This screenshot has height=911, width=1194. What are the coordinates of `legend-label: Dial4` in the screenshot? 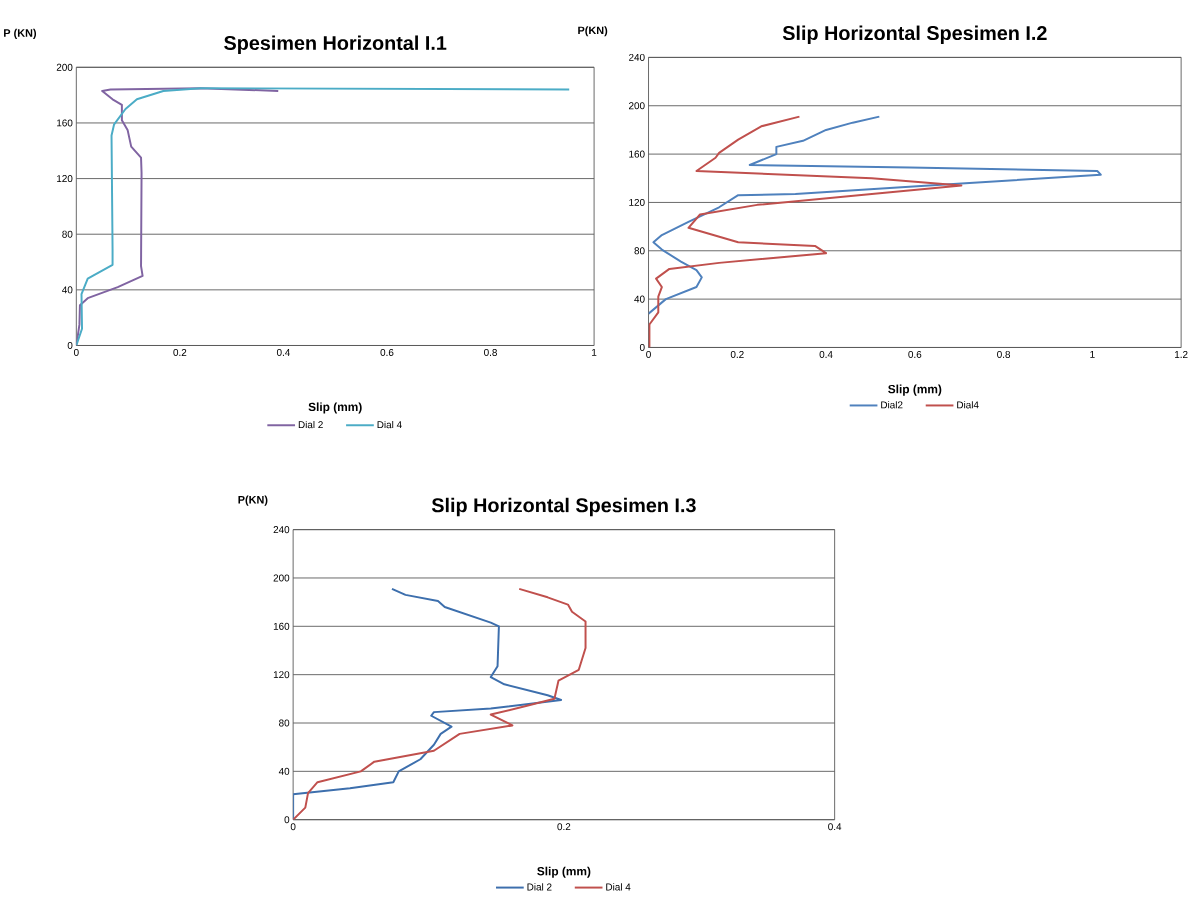 It's located at (968, 405).